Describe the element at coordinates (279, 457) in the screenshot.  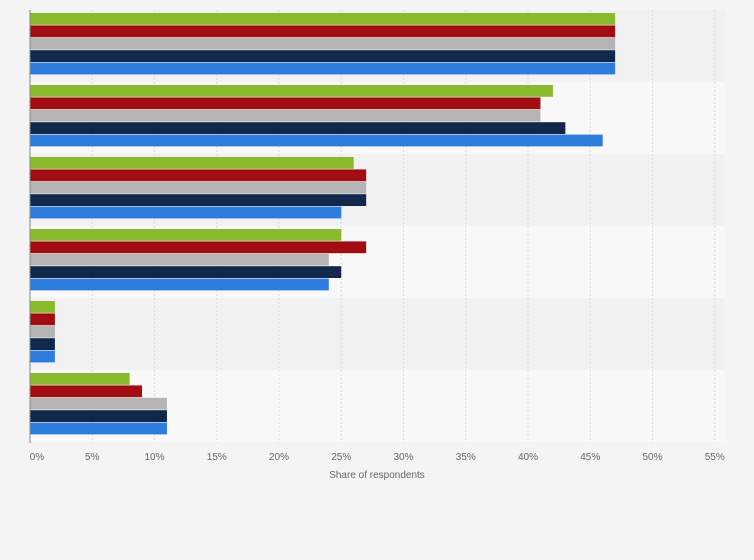
I see `x-tick-label: 20%` at that location.